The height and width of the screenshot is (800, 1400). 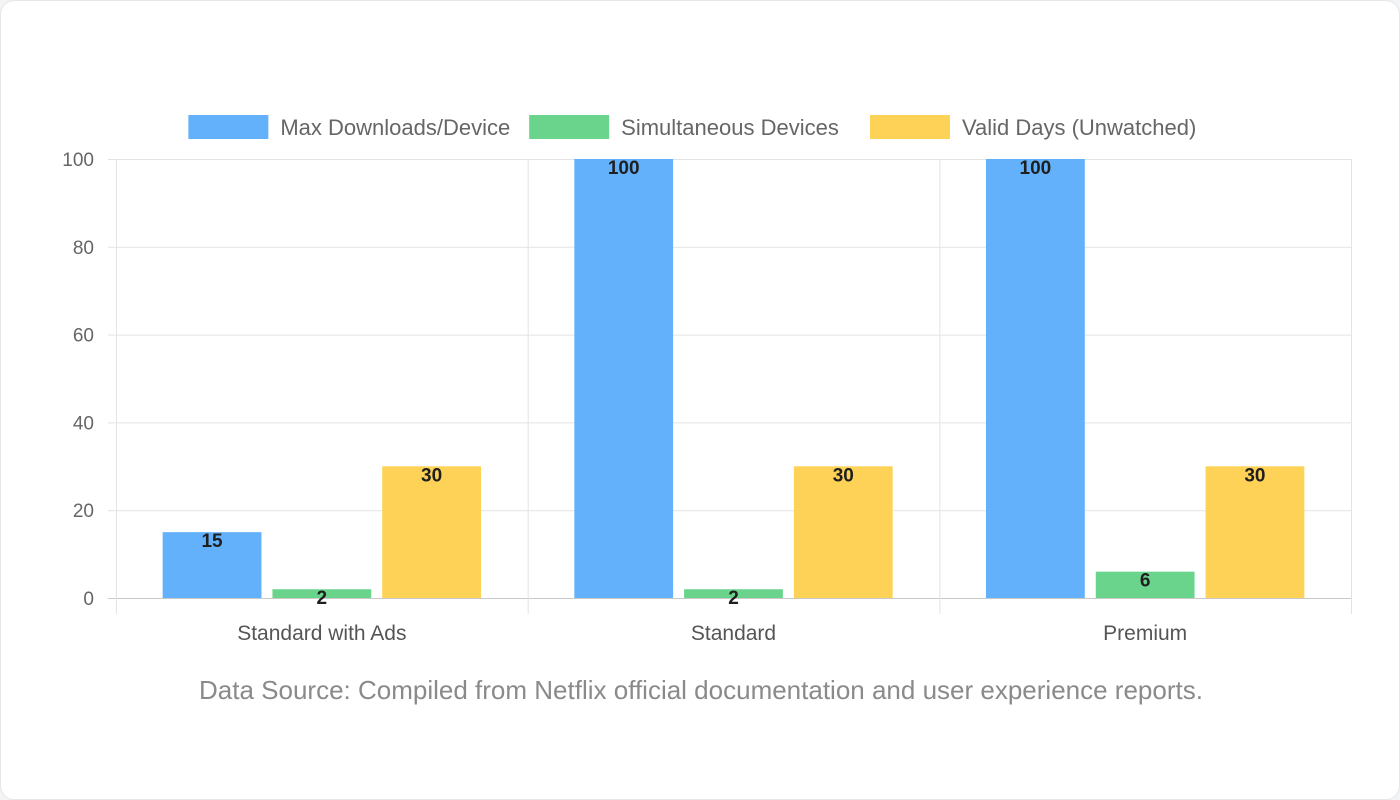 What do you see at coordinates (843, 532) in the screenshot?
I see `bar-valid-days-unwatched-standard` at bounding box center [843, 532].